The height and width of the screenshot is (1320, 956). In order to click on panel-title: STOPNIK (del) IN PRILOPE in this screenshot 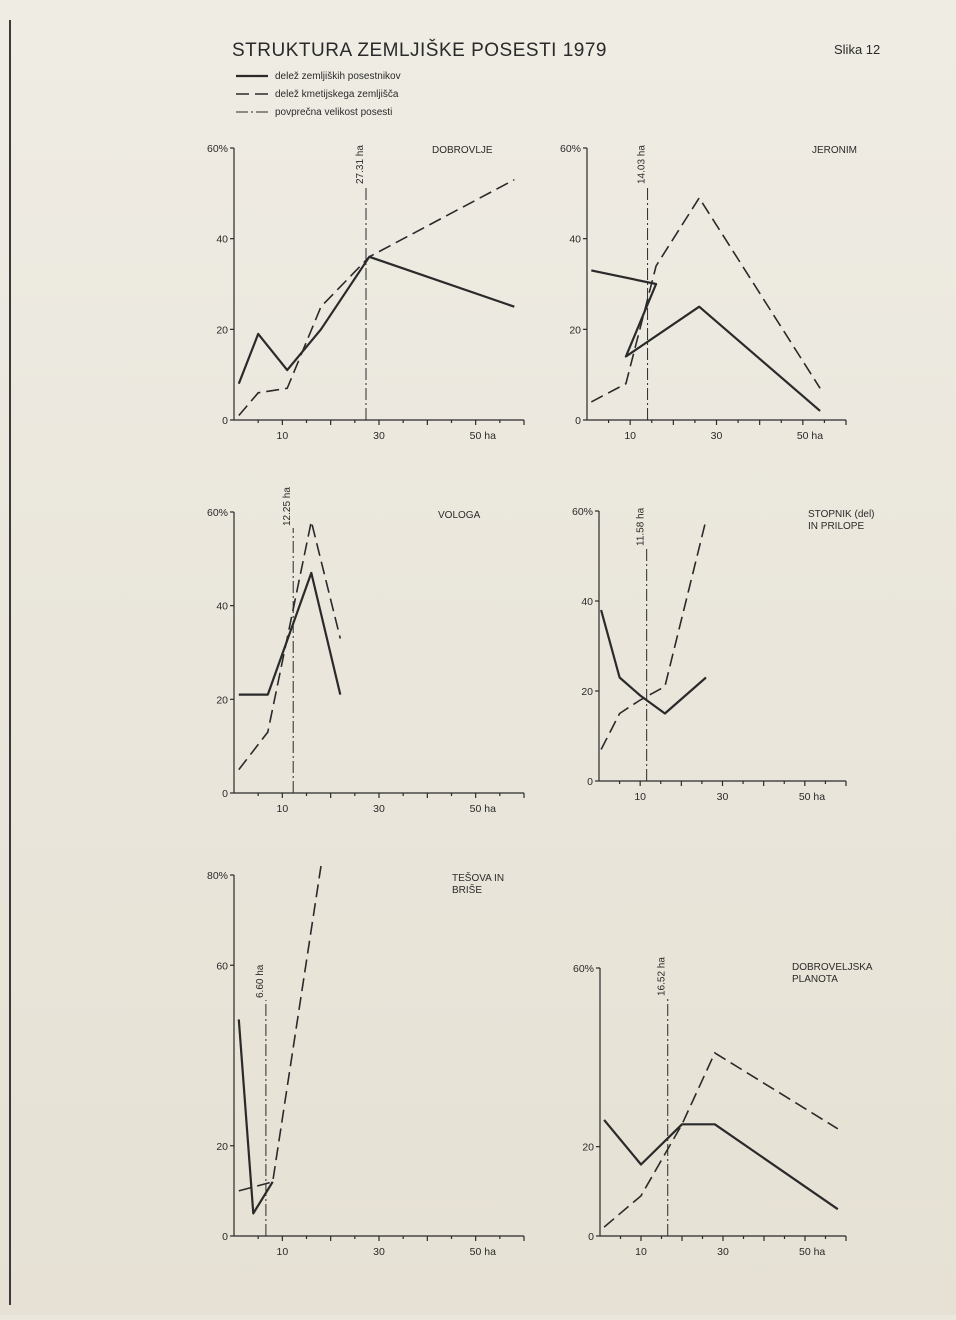, I will do `click(841, 520)`.